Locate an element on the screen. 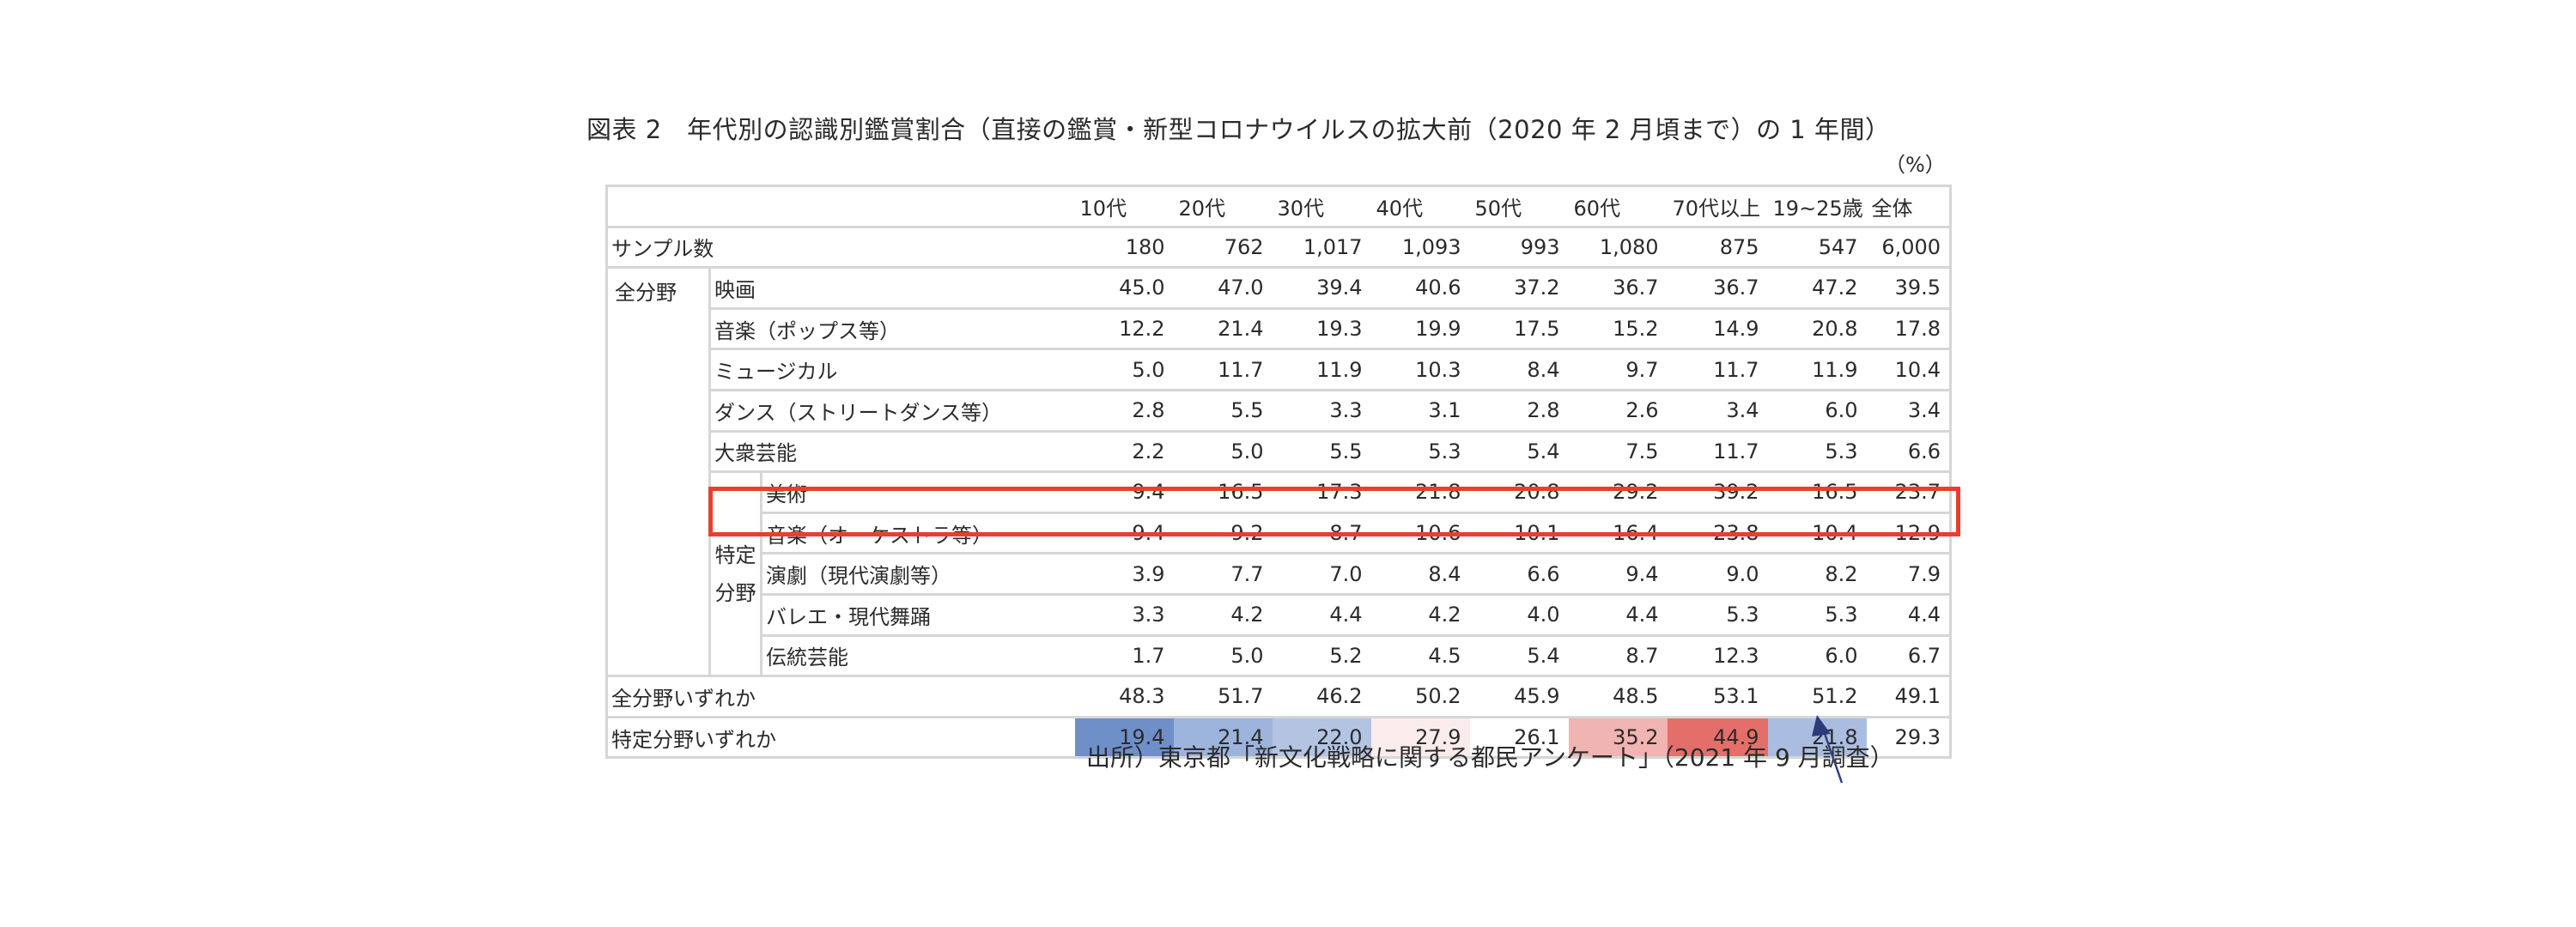  cell-value: 48.3 is located at coordinates (1124, 696).